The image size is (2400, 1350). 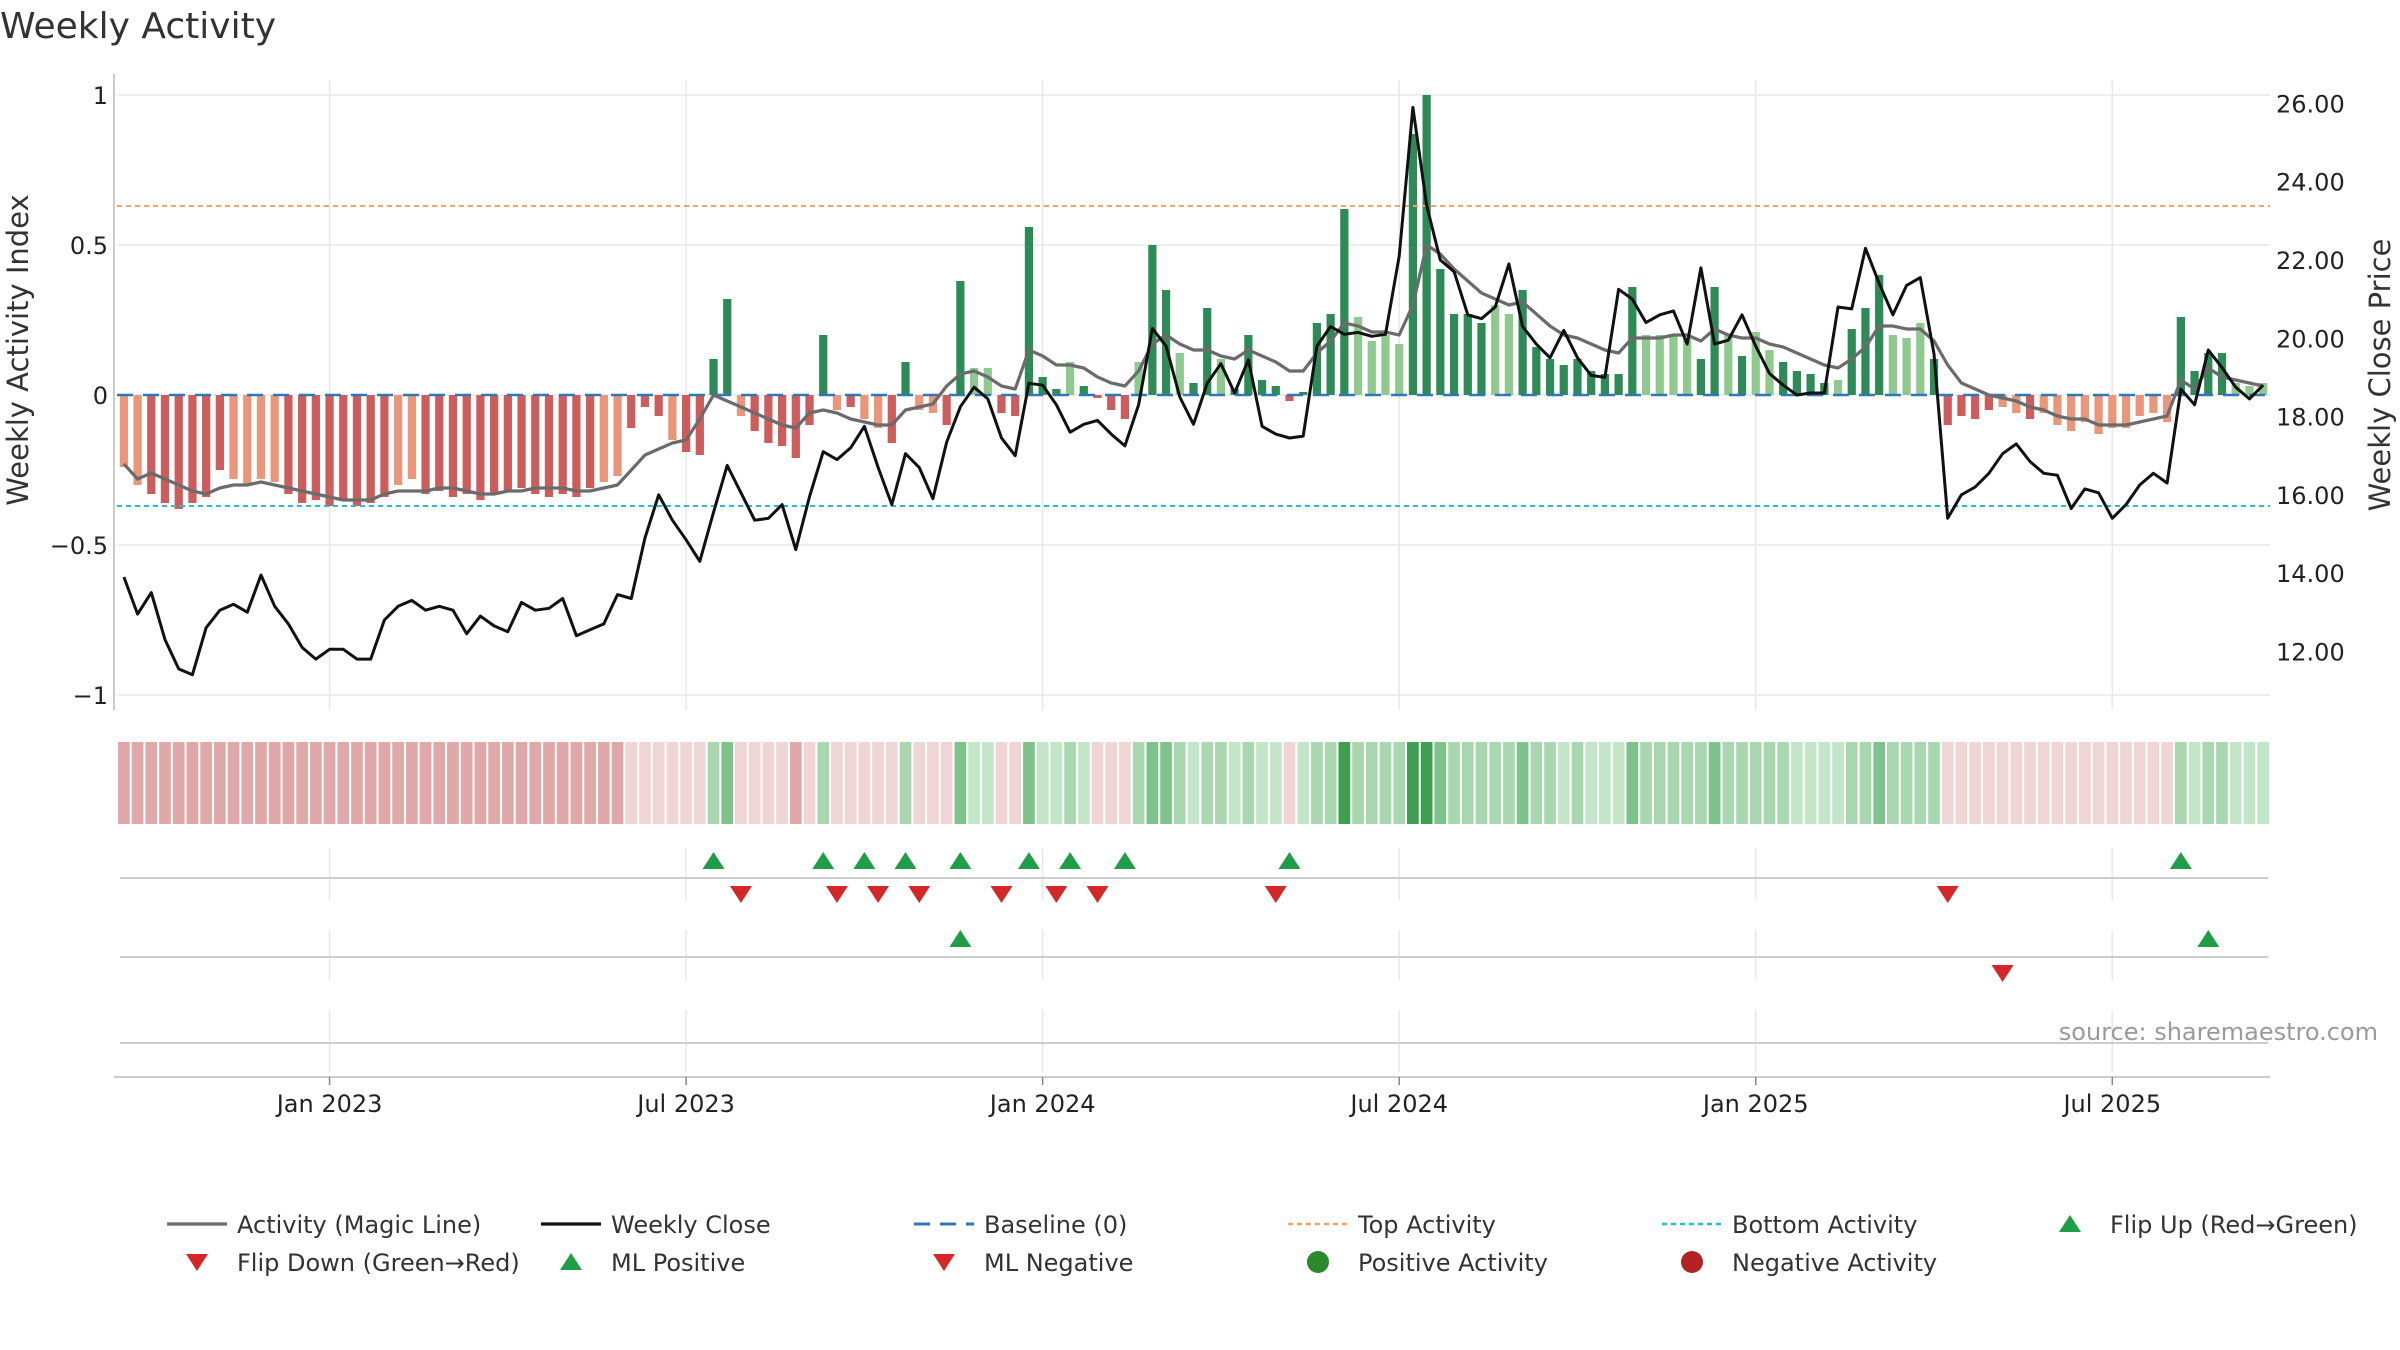 What do you see at coordinates (1020, 1225) in the screenshot?
I see `legend-item-baseline: Baseline (0)` at bounding box center [1020, 1225].